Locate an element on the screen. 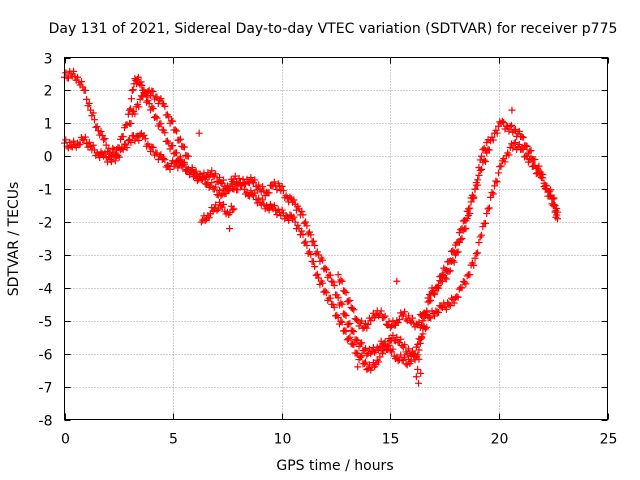 Image resolution: width=640 pixels, height=480 pixels. series-track-f is located at coordinates (452, 258).